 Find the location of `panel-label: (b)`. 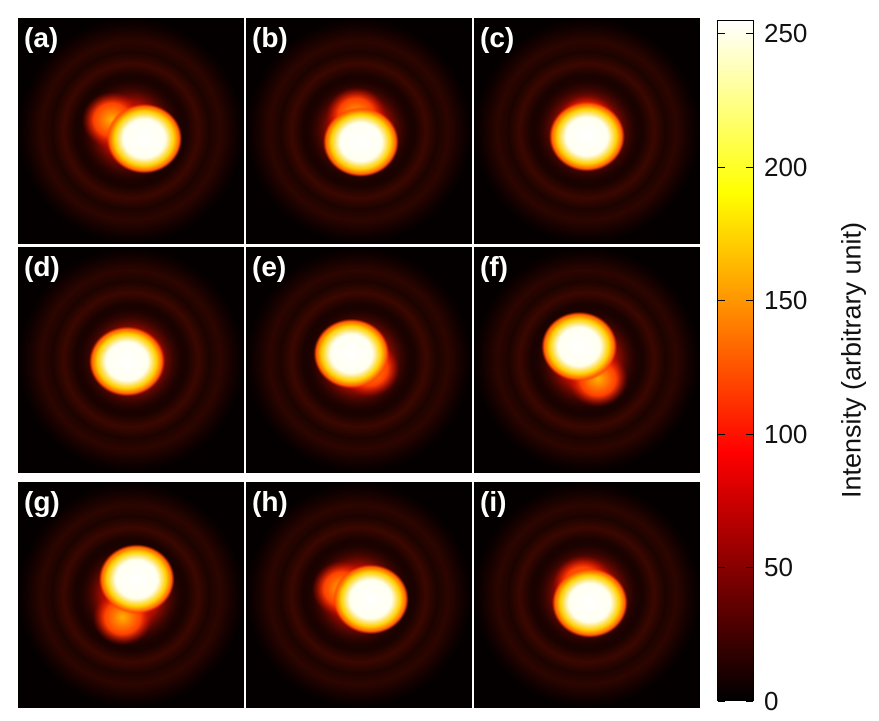

panel-label: (b) is located at coordinates (270, 37).